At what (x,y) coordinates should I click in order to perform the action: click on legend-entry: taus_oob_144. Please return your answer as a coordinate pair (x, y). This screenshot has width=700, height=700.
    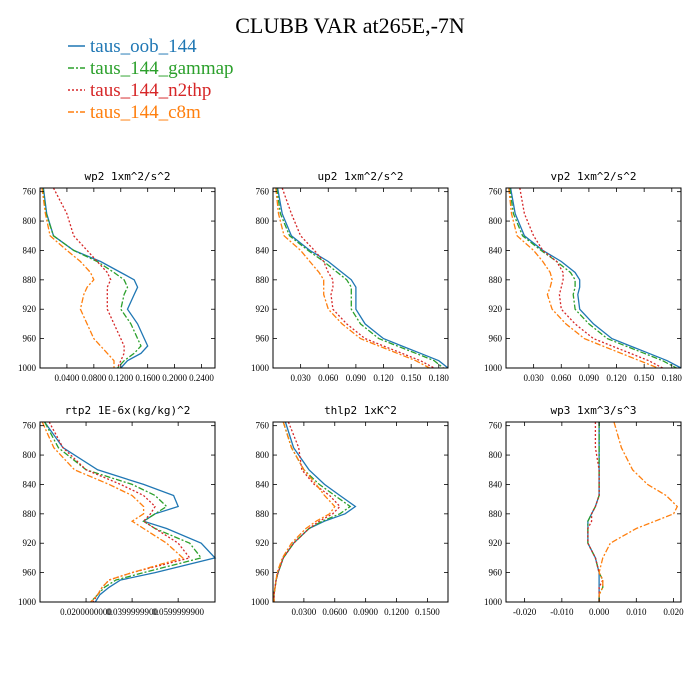
    Looking at the image, I should click on (132, 46).